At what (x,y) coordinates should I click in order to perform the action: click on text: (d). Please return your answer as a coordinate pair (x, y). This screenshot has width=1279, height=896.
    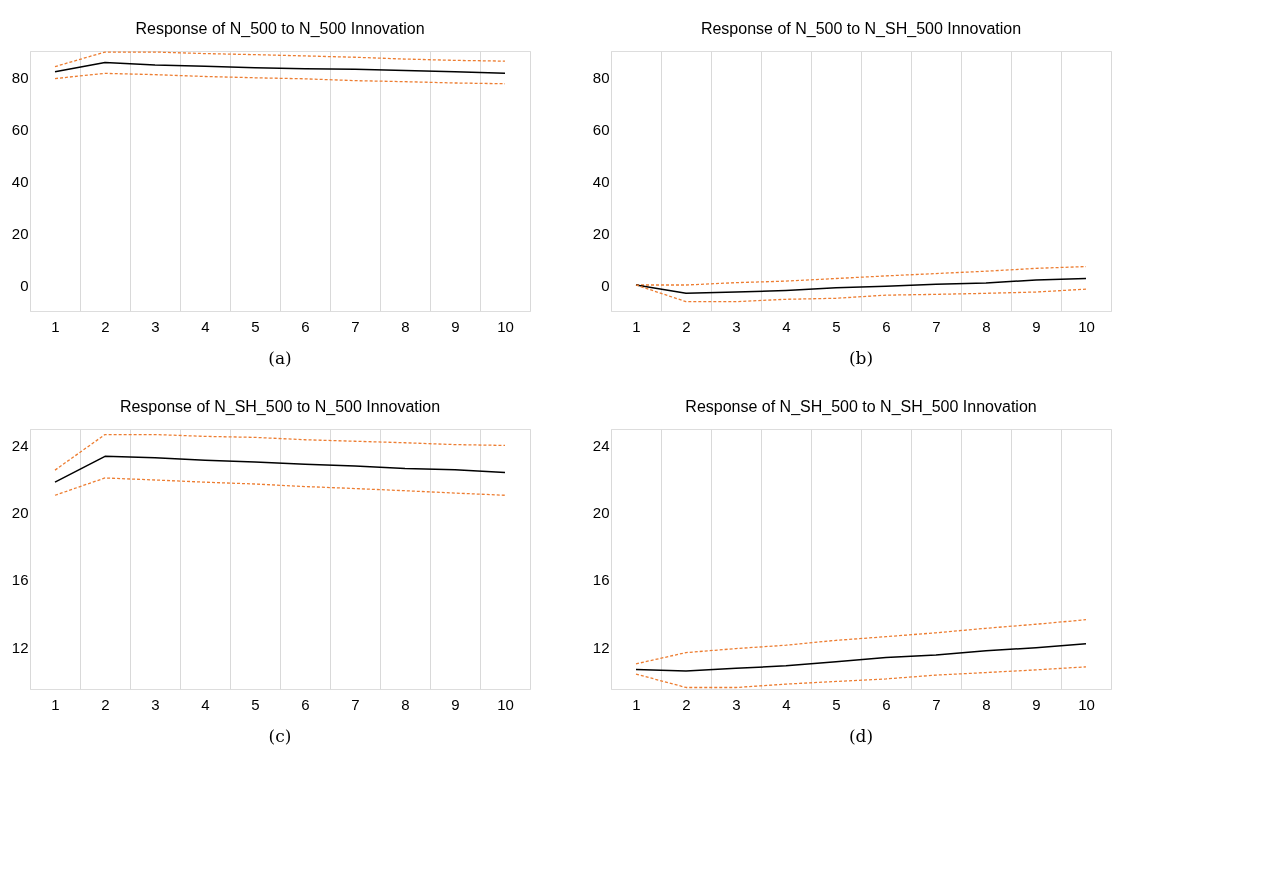
    Looking at the image, I should click on (861, 736).